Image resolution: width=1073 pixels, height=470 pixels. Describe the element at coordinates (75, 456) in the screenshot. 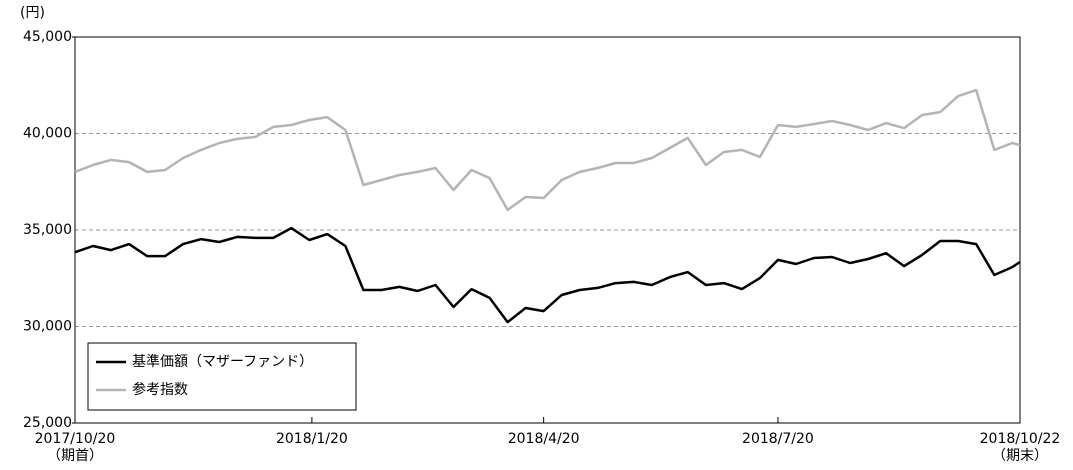

I see `x-tick-note: （期首）` at that location.